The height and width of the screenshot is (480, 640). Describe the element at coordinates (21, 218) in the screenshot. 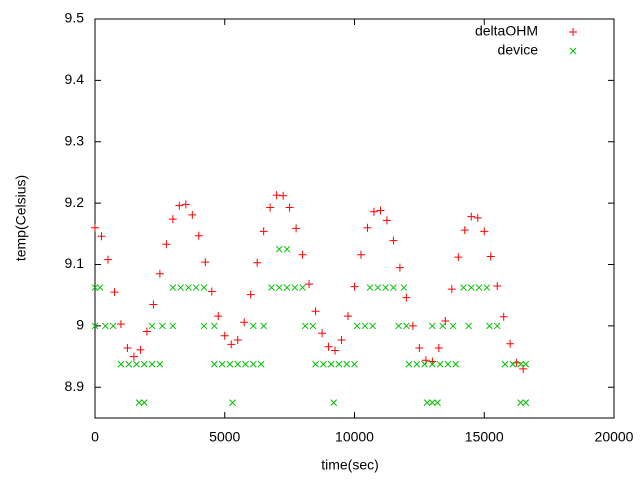

I see `y-axis-label: temp(Celsius)` at that location.